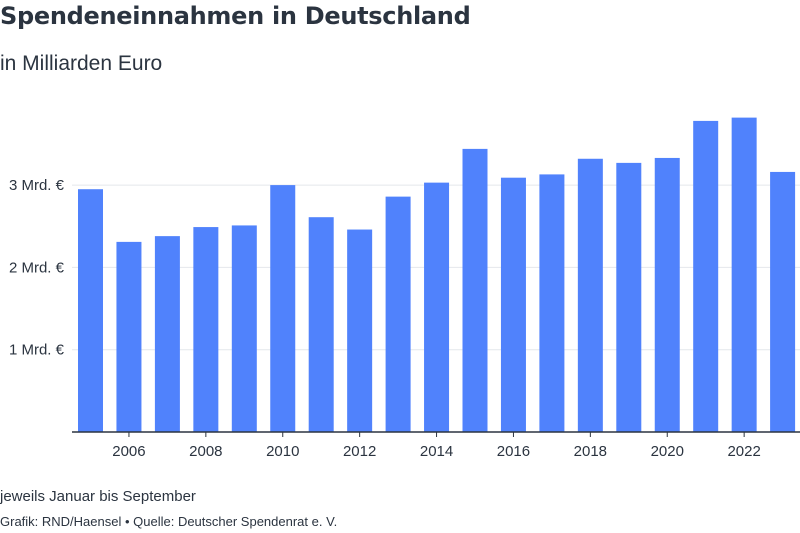 The height and width of the screenshot is (533, 800). What do you see at coordinates (37, 350) in the screenshot?
I see `y-tick-label: 1 Mrd. €` at bounding box center [37, 350].